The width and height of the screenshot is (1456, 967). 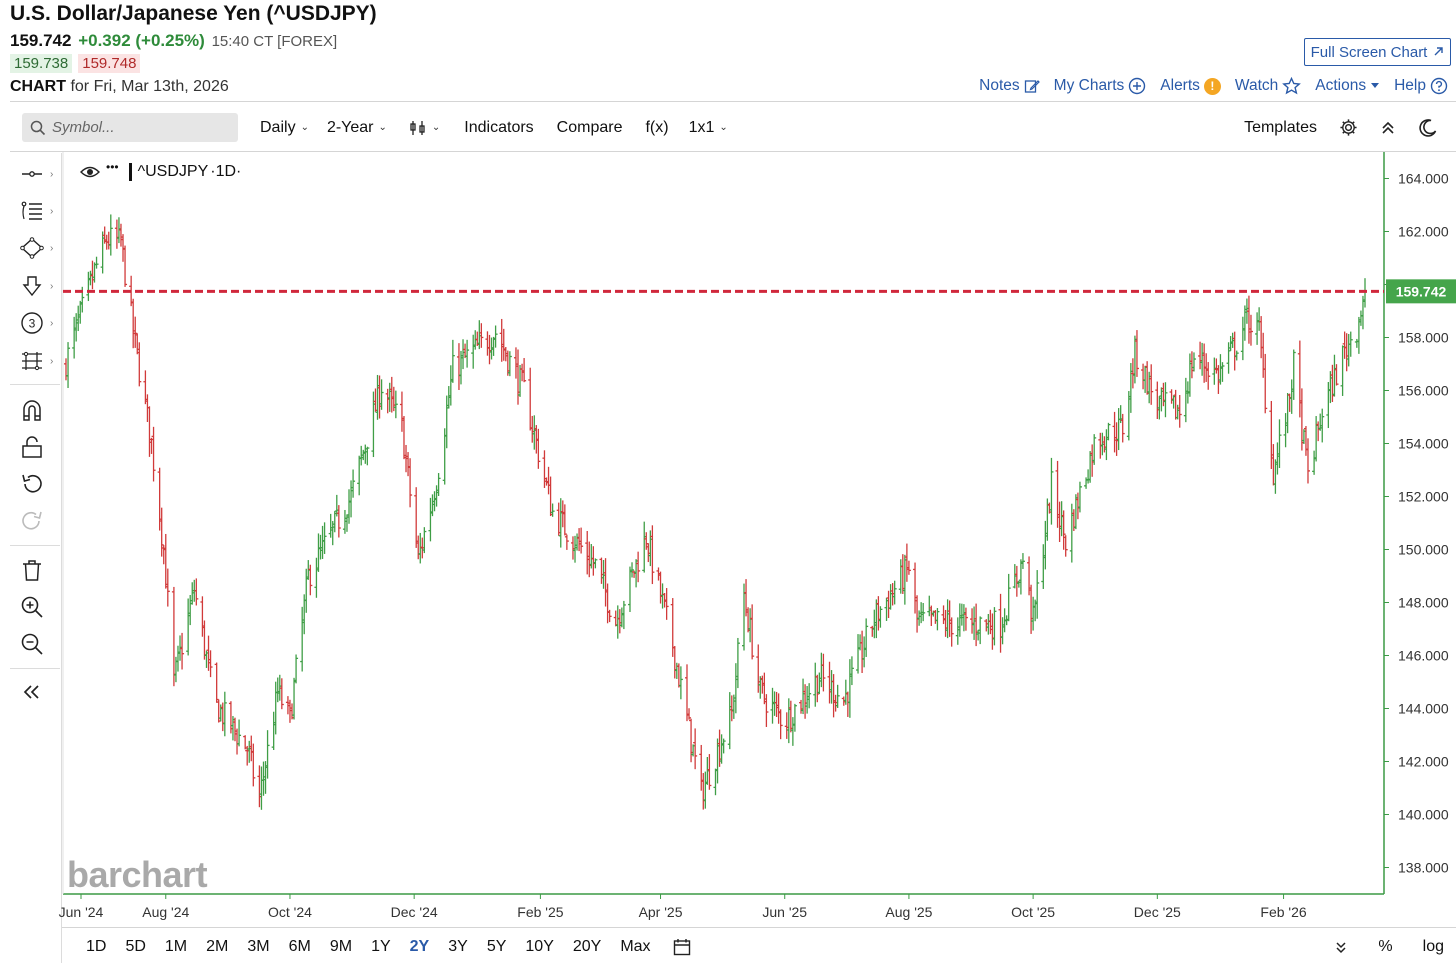 What do you see at coordinates (90, 172) in the screenshot?
I see `eye-icon` at bounding box center [90, 172].